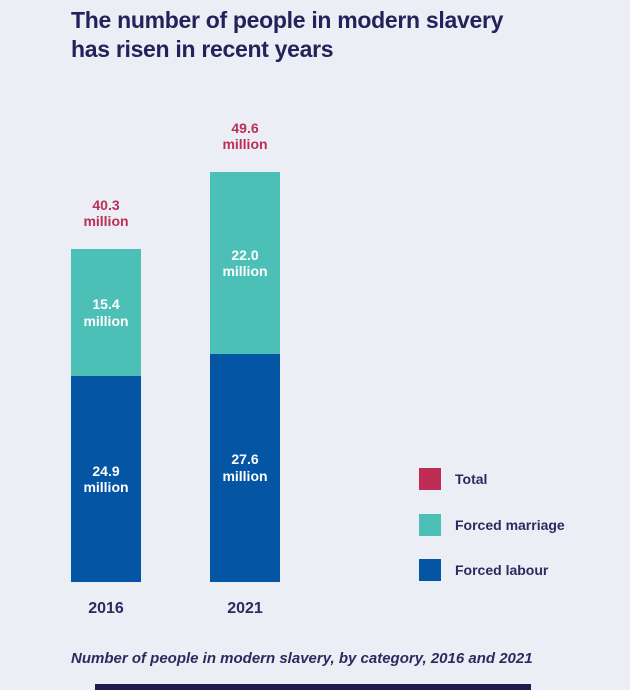 The height and width of the screenshot is (690, 630). Describe the element at coordinates (313, 687) in the screenshot. I see `footer-divider-bar` at that location.